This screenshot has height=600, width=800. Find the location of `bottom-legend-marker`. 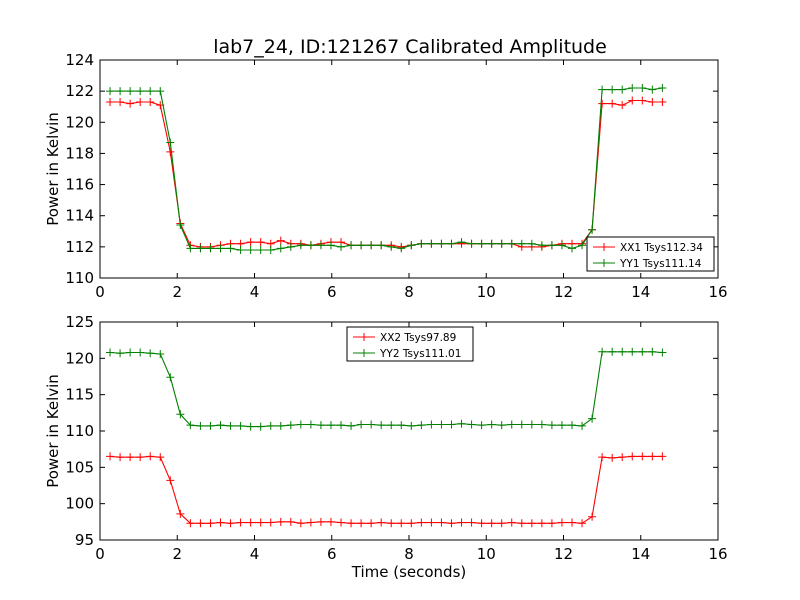

bottom-legend-marker is located at coordinates (364, 337).